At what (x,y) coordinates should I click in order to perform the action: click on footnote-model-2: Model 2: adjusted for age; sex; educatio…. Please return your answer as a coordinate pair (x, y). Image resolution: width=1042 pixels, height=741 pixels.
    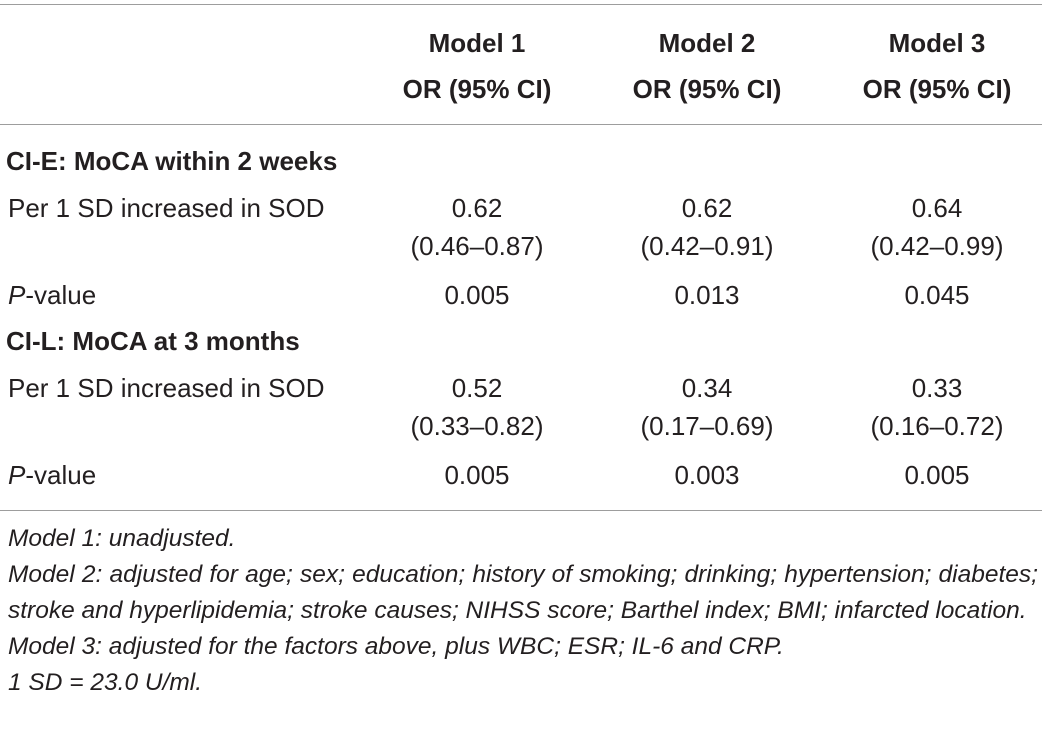
    Looking at the image, I should click on (523, 592).